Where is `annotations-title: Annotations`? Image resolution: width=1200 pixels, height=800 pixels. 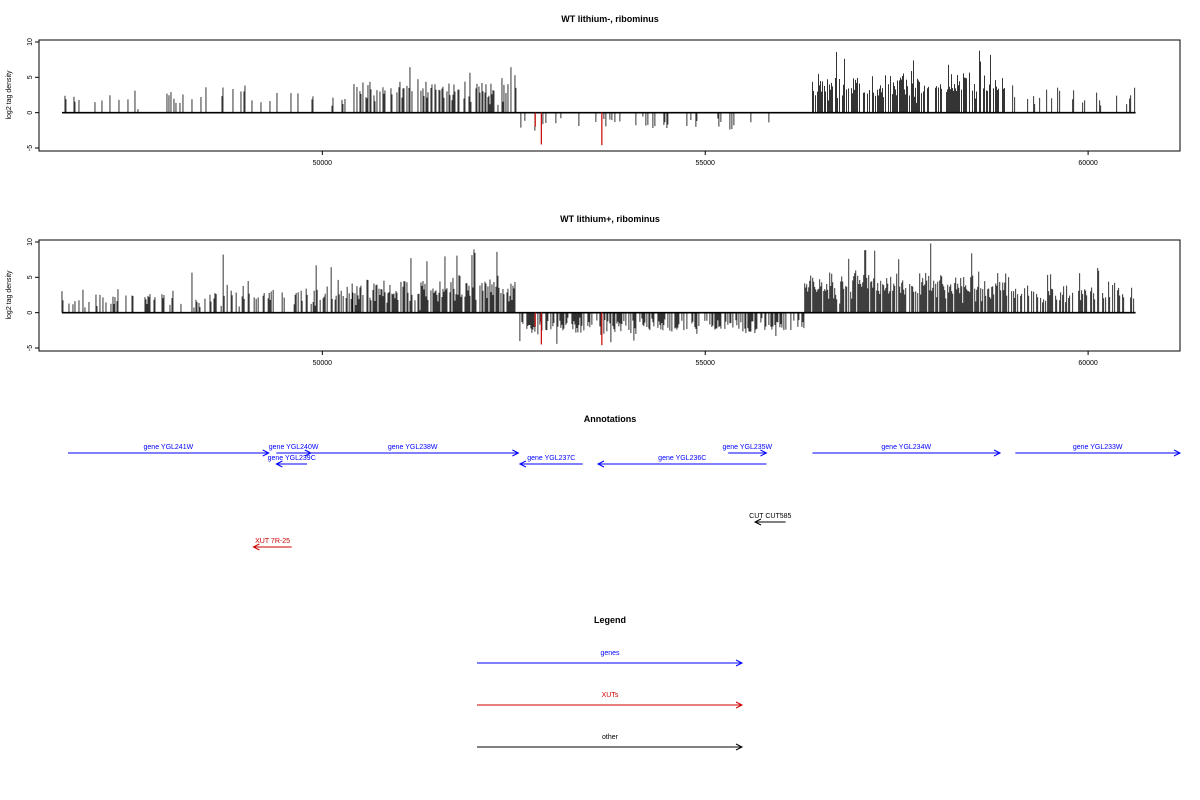 annotations-title: Annotations is located at coordinates (610, 419).